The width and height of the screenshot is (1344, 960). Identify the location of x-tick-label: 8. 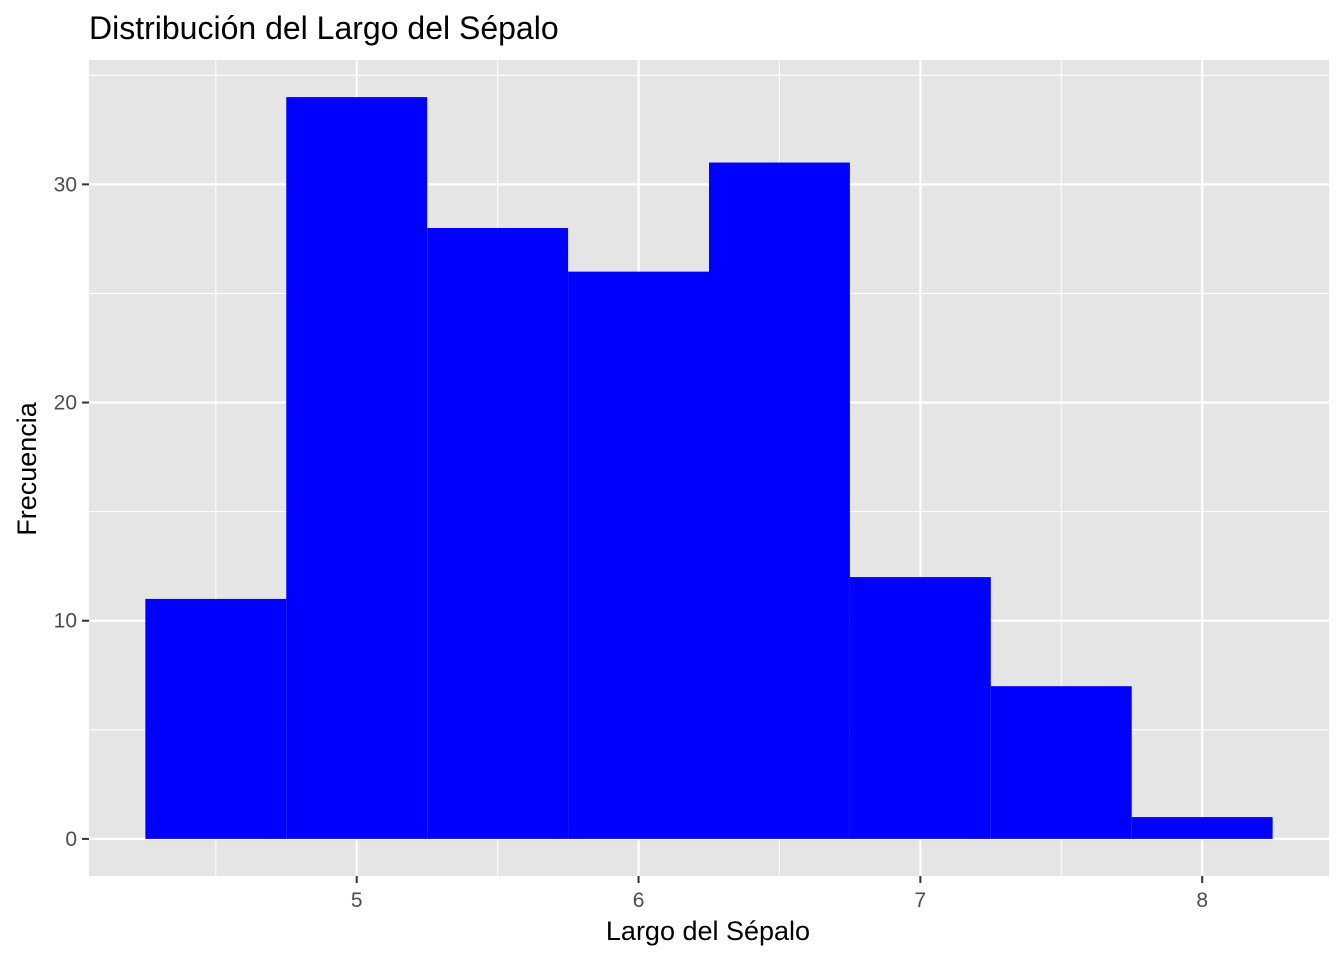
(1202, 900).